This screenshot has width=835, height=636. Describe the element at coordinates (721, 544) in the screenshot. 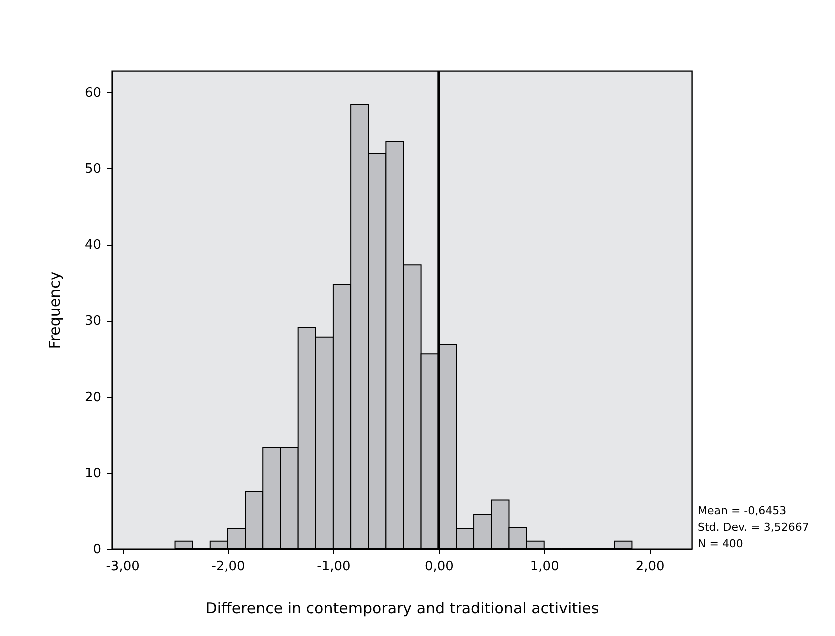

I see `text: N = 400` at that location.